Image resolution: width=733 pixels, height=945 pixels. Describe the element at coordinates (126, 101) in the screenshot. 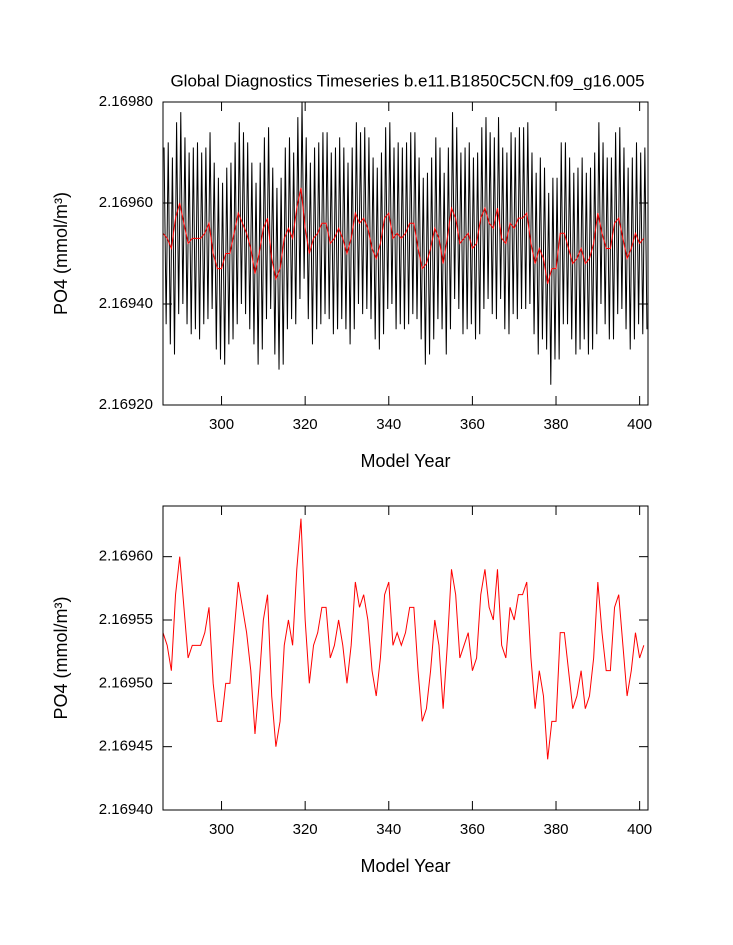

I see `y-tick-label: 2.16980` at that location.